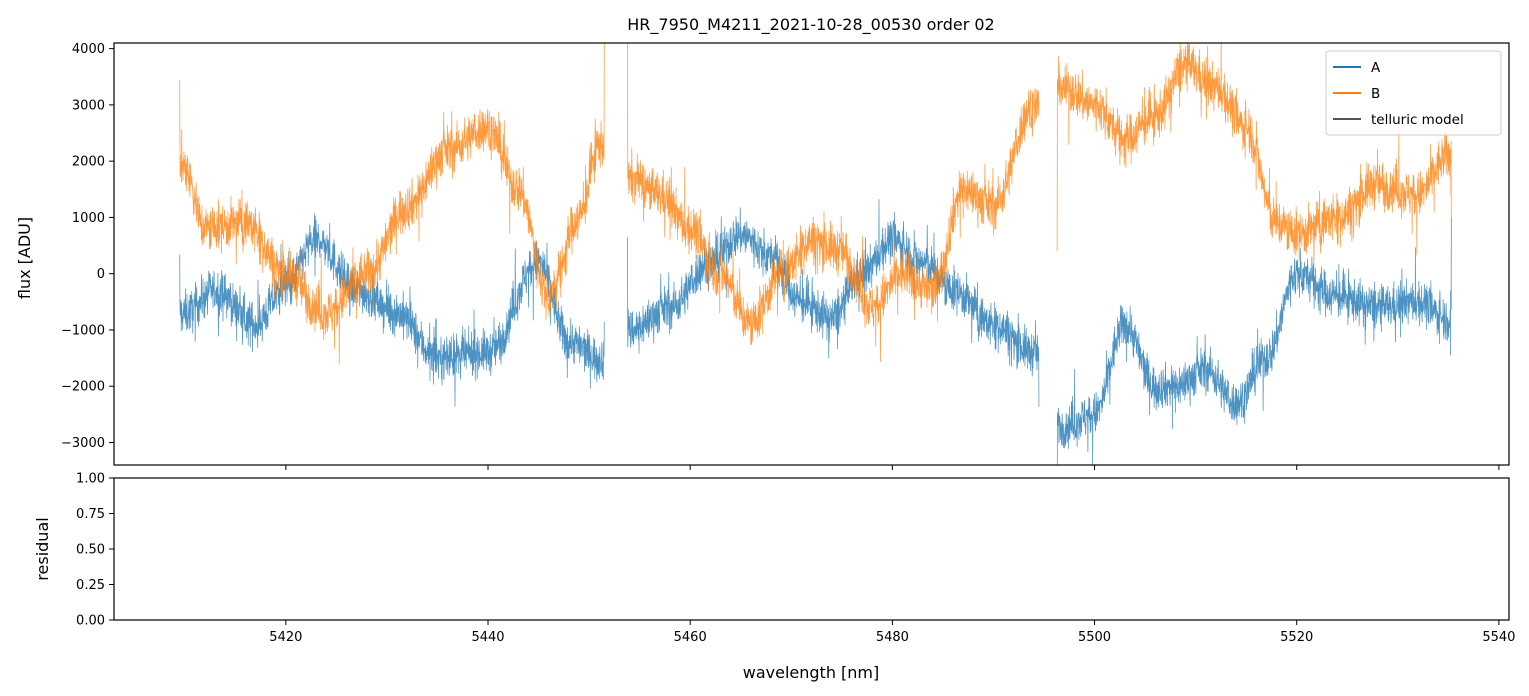 This screenshot has height=696, width=1529. What do you see at coordinates (101, 274) in the screenshot?
I see `flux-y-tick-label: 0` at bounding box center [101, 274].